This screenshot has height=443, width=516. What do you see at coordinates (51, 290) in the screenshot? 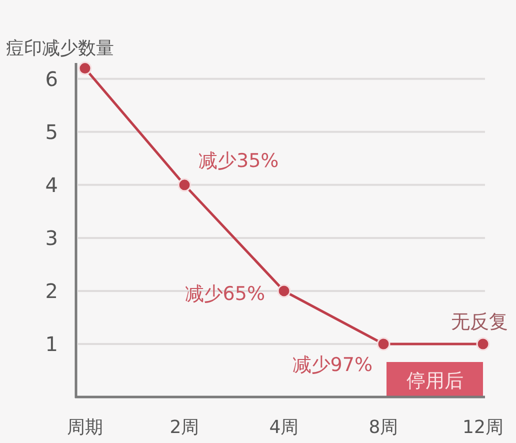
I see `y-tick-label: 2` at bounding box center [51, 290].